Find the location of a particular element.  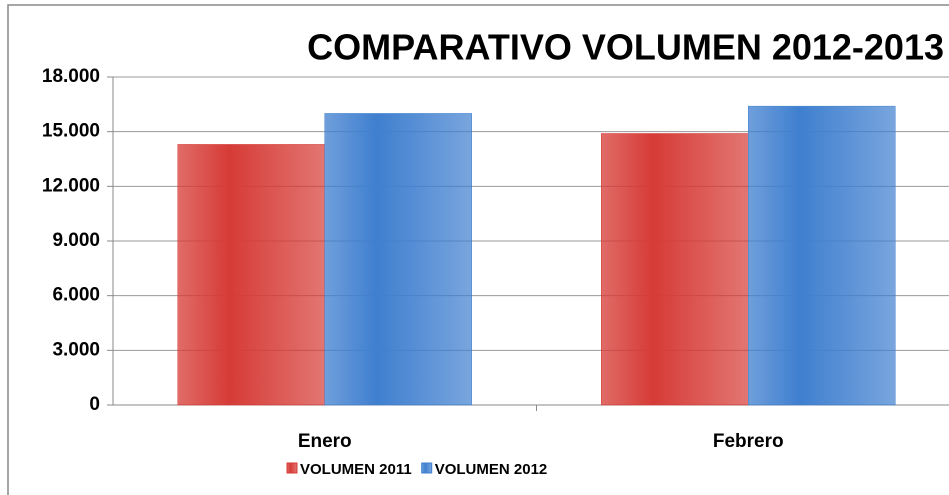

y-tick-label: 0 is located at coordinates (94, 404).